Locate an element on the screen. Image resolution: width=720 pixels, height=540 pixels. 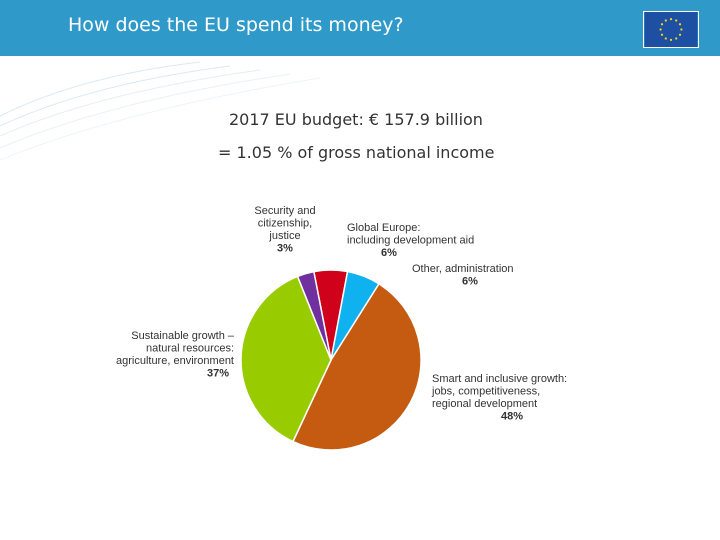
slice-label: Global Europe: is located at coordinates (383, 228).